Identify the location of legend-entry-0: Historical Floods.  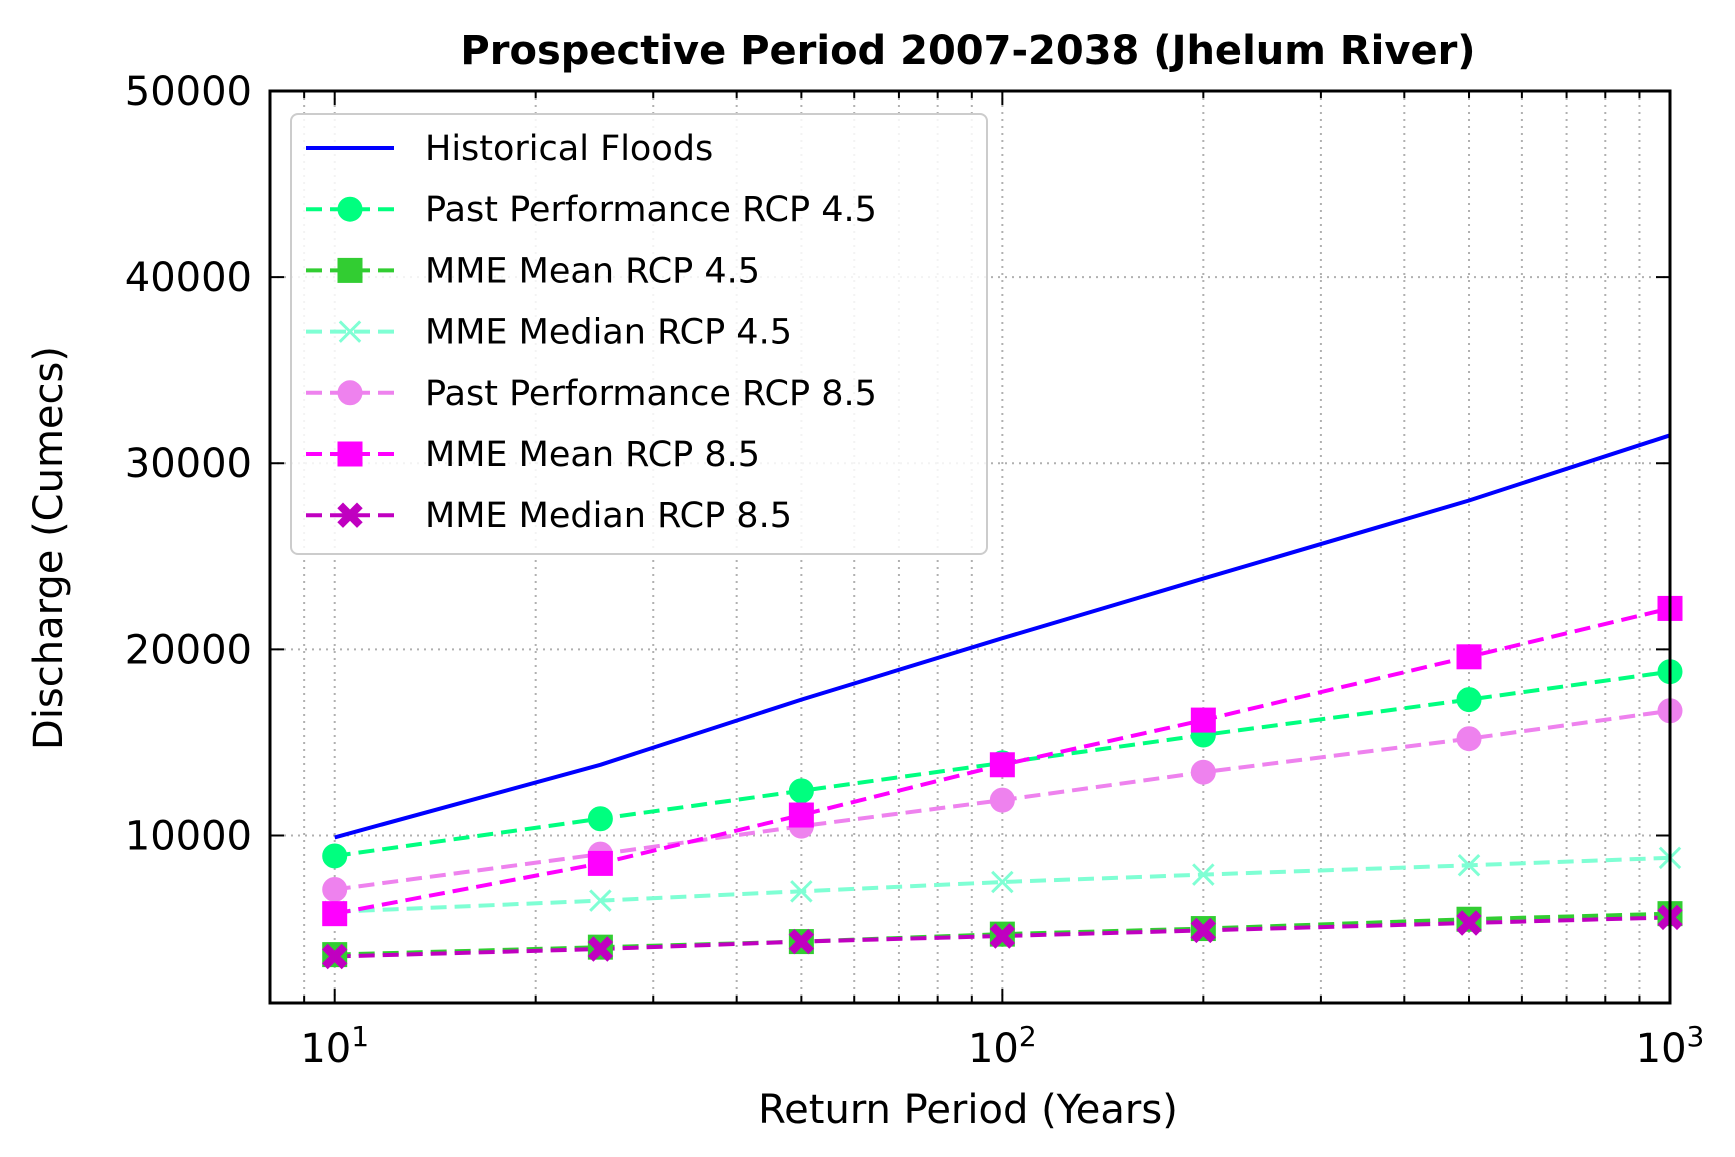
(509, 149).